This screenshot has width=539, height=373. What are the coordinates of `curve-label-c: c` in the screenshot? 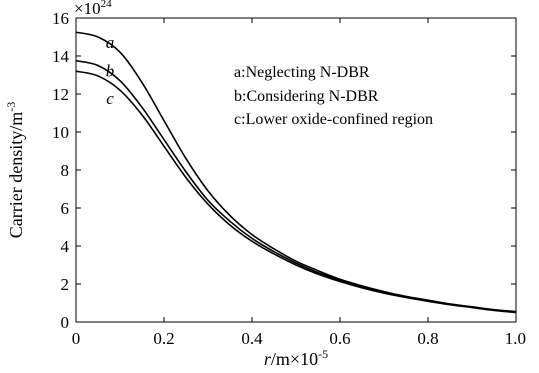 It's located at (110, 98).